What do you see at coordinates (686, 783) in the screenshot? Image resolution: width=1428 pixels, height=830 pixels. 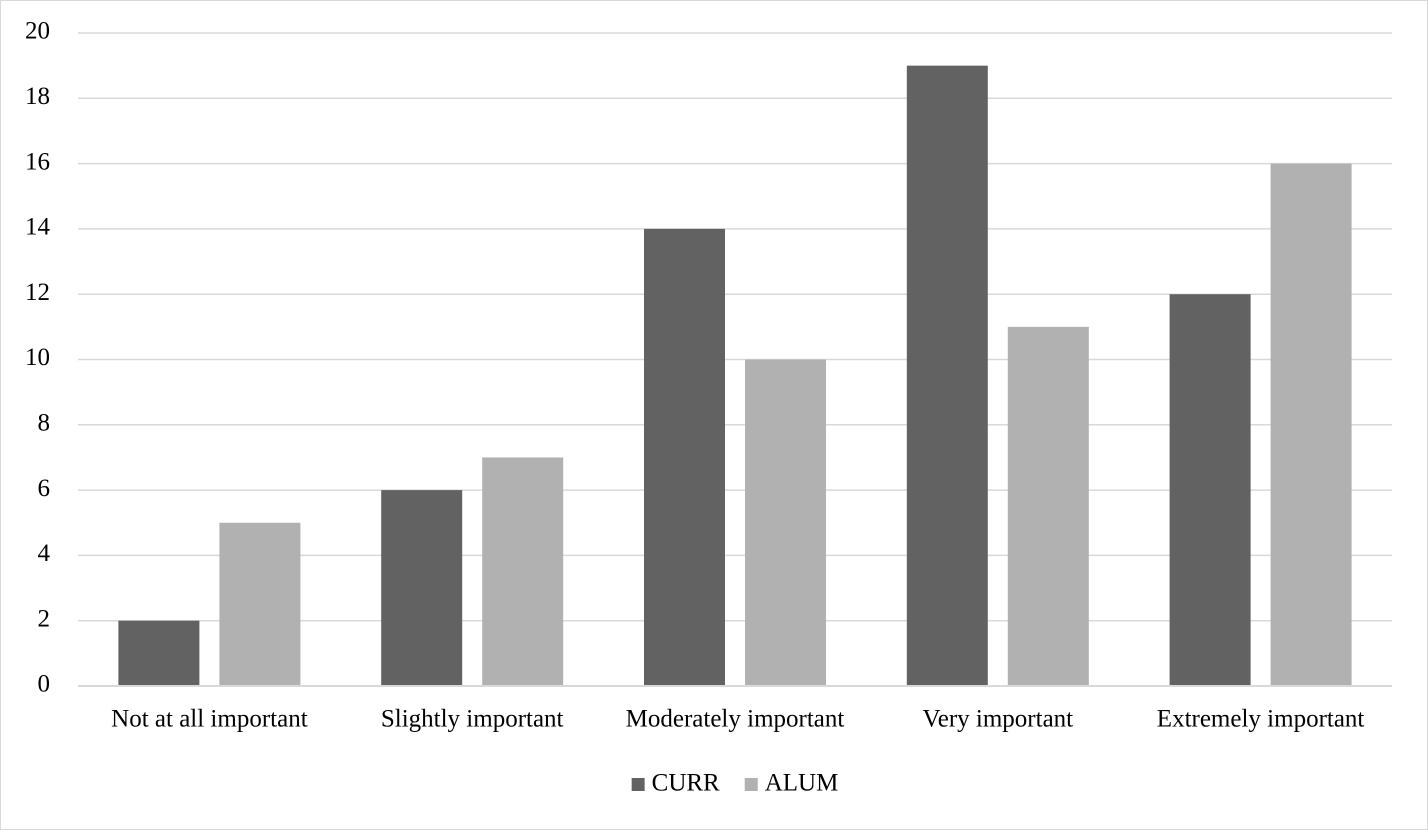 I see `legend-label: CURR` at bounding box center [686, 783].